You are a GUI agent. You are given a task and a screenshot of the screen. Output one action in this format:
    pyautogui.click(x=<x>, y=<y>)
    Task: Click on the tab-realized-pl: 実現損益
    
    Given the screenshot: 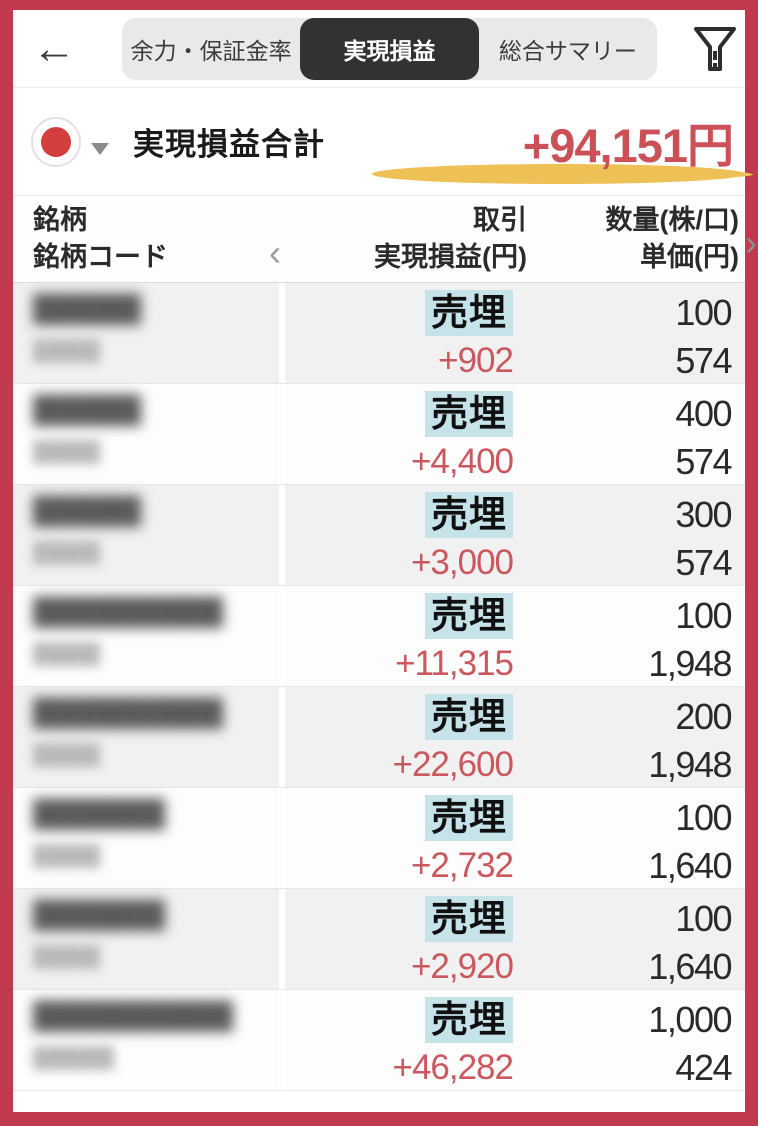 What is the action you would take?
    pyautogui.click(x=389, y=48)
    